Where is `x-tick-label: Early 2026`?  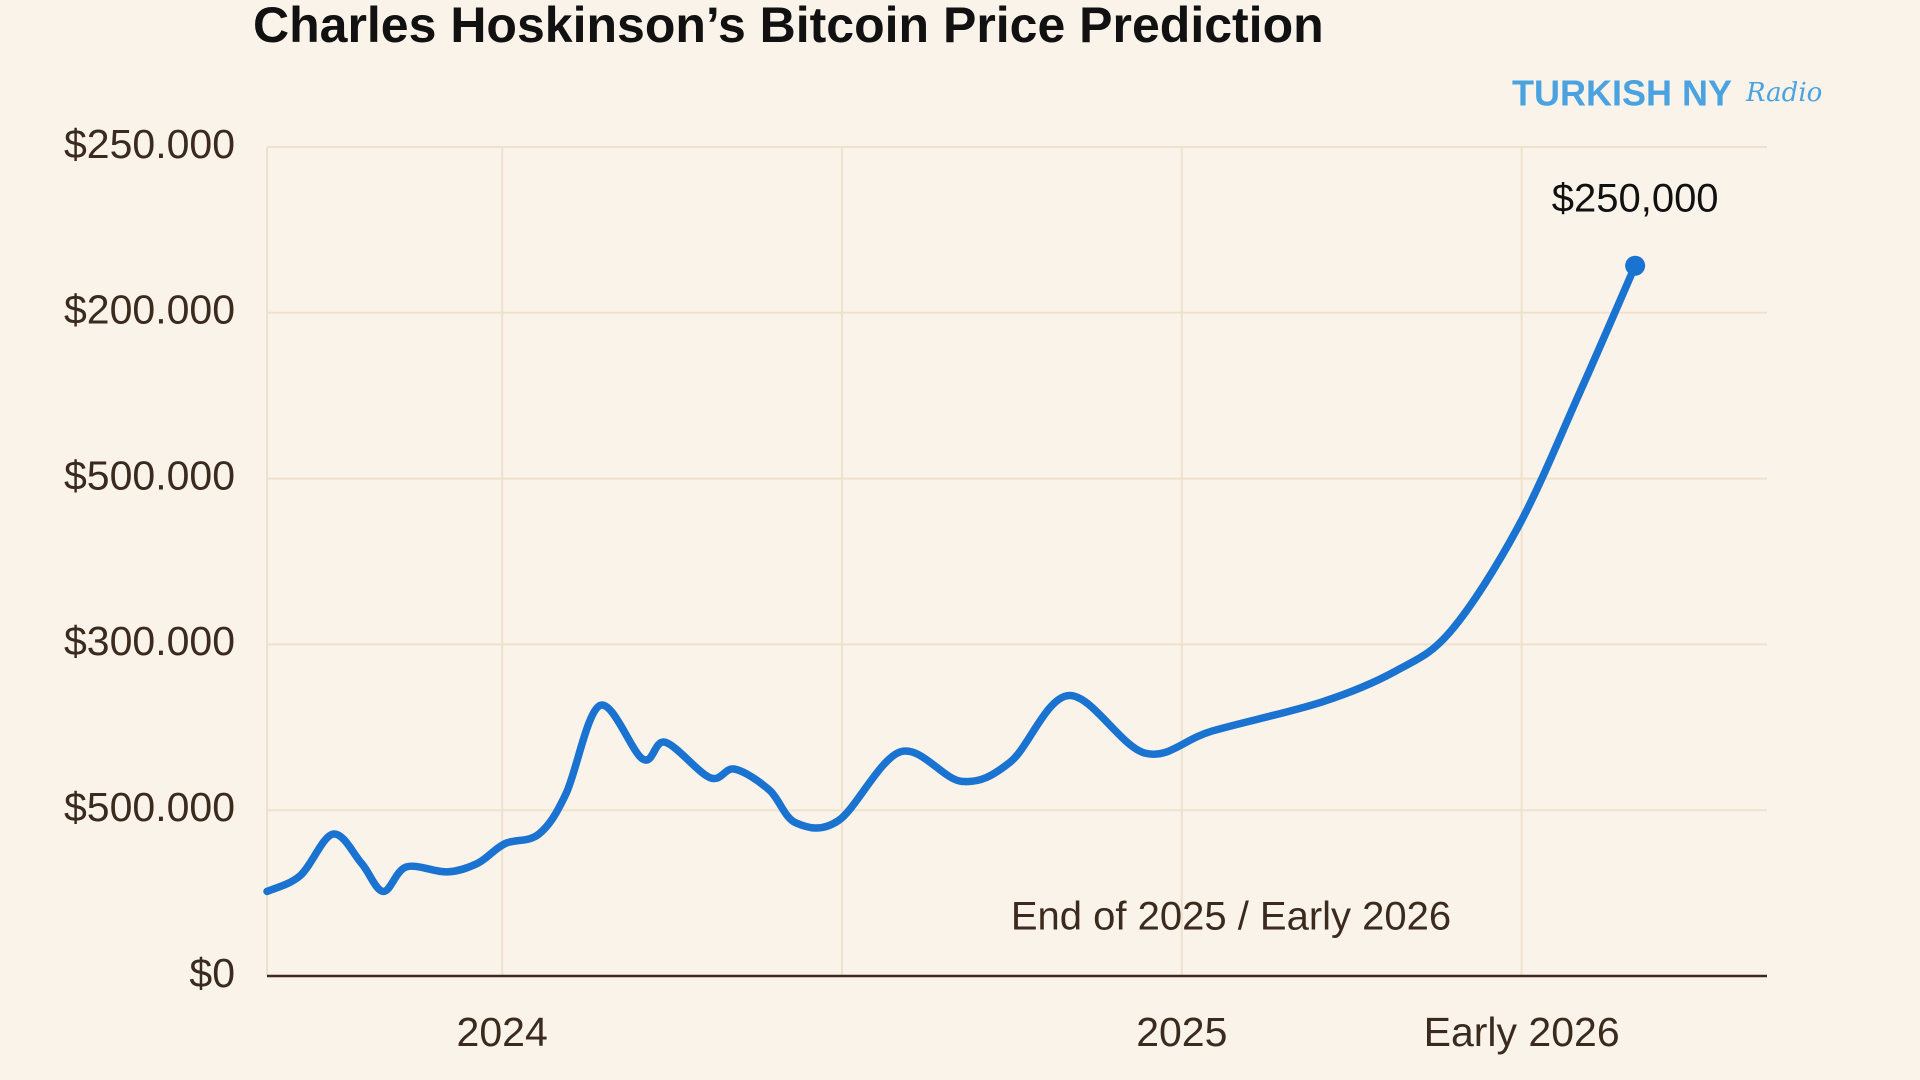 x-tick-label: Early 2026 is located at coordinates (1522, 1032).